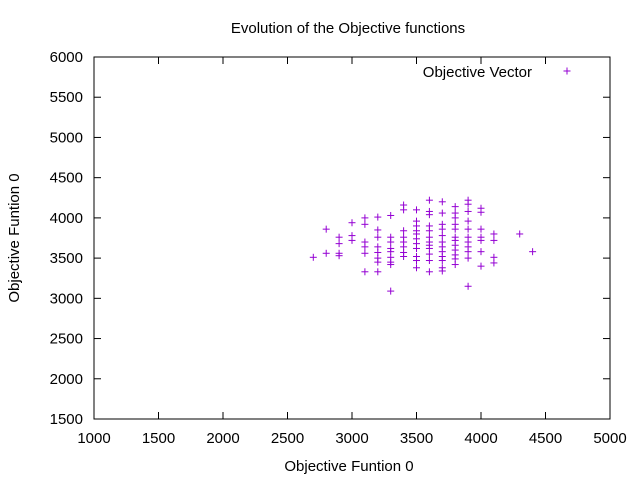 This screenshot has height=480, width=640. Describe the element at coordinates (66, 339) in the screenshot. I see `y-tick-label: 2500` at that location.